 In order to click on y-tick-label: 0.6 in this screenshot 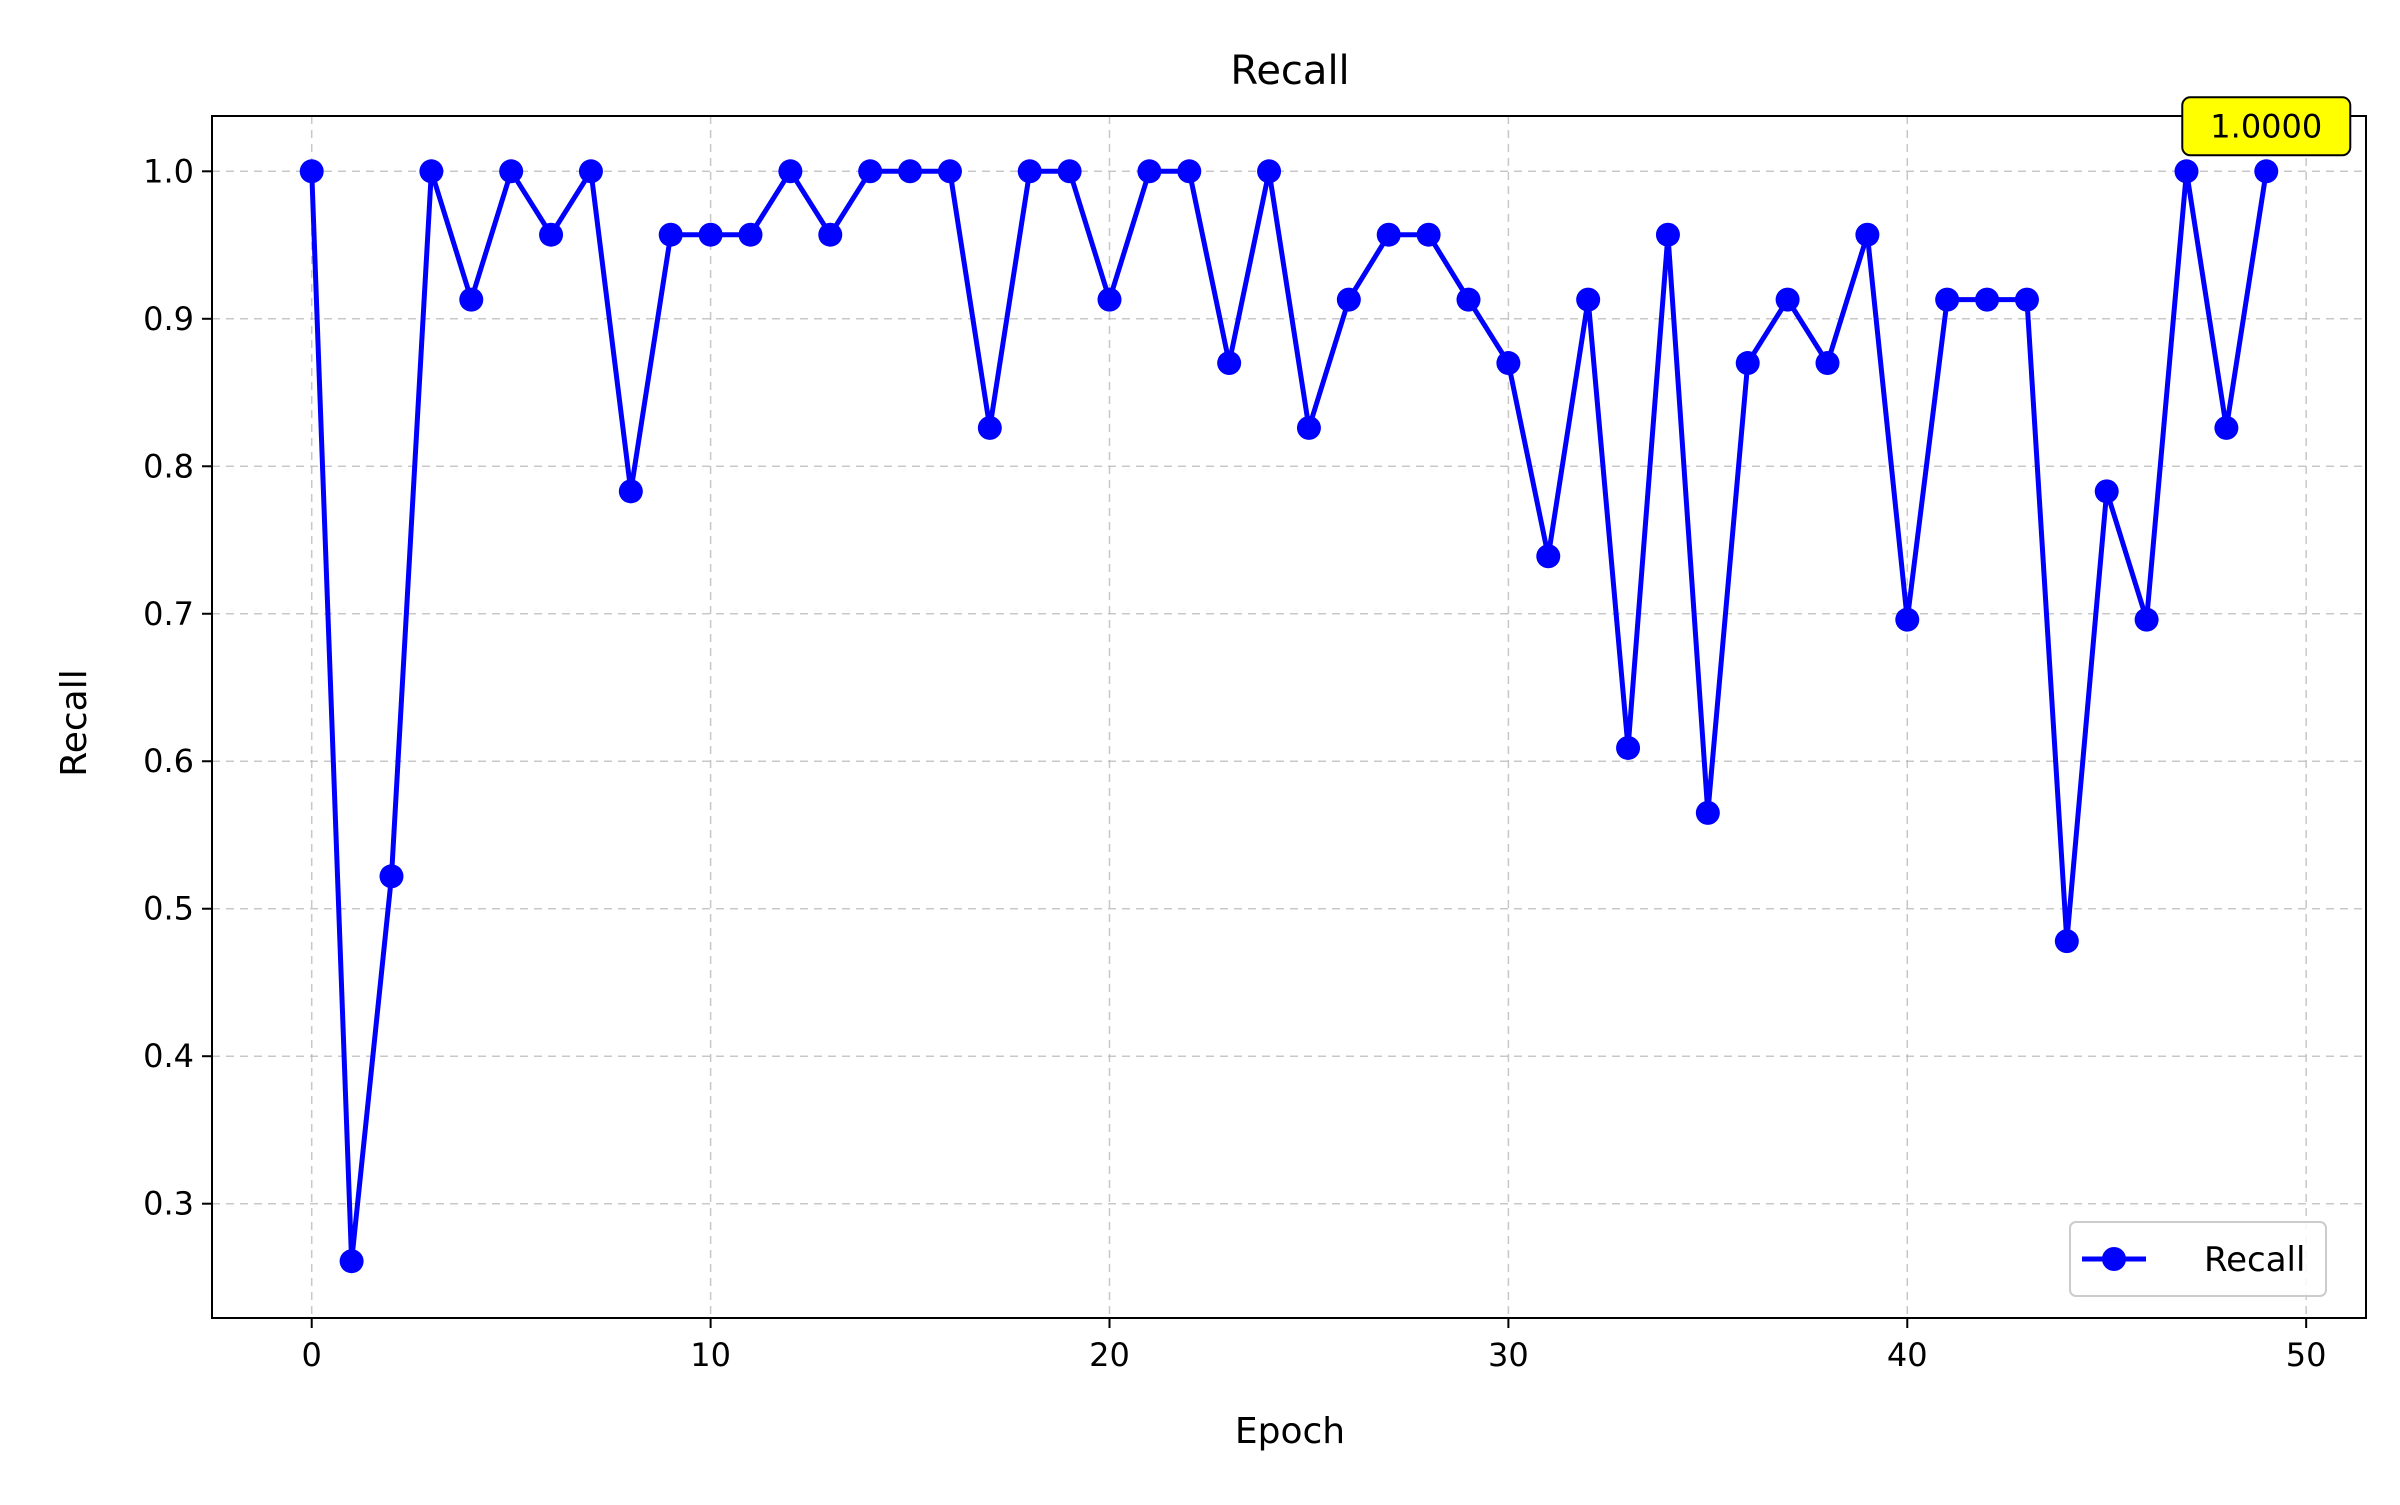, I will do `click(168, 761)`.